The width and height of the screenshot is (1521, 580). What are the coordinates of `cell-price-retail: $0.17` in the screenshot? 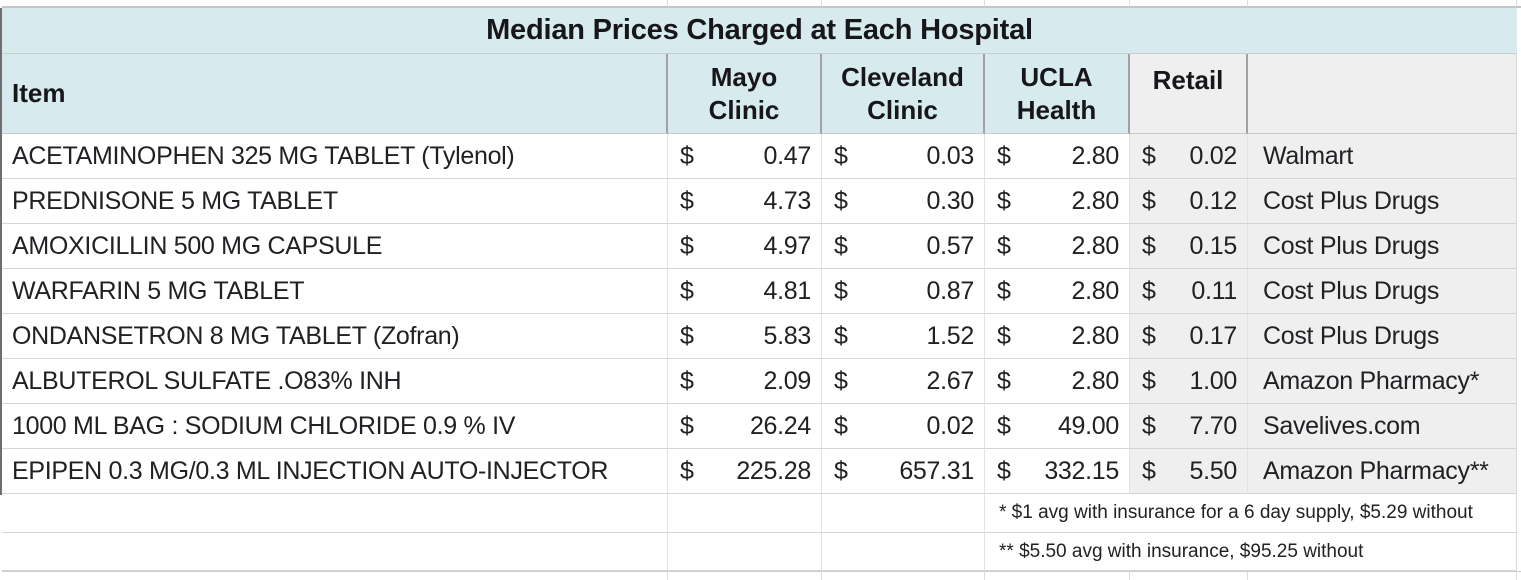 It's located at (1189, 336).